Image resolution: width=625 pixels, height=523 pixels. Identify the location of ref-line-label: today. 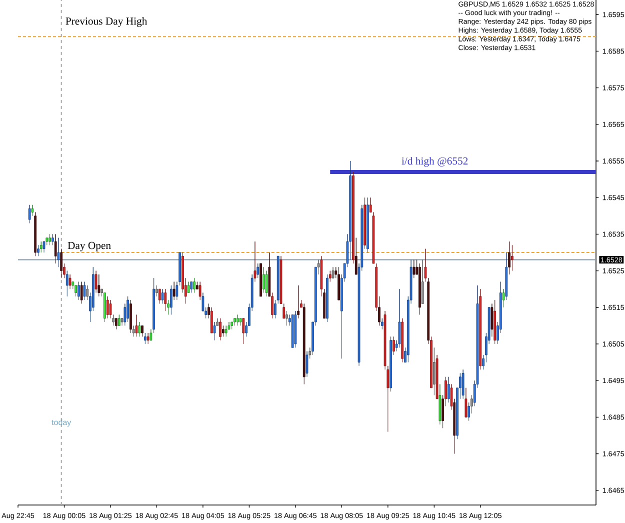
(62, 423).